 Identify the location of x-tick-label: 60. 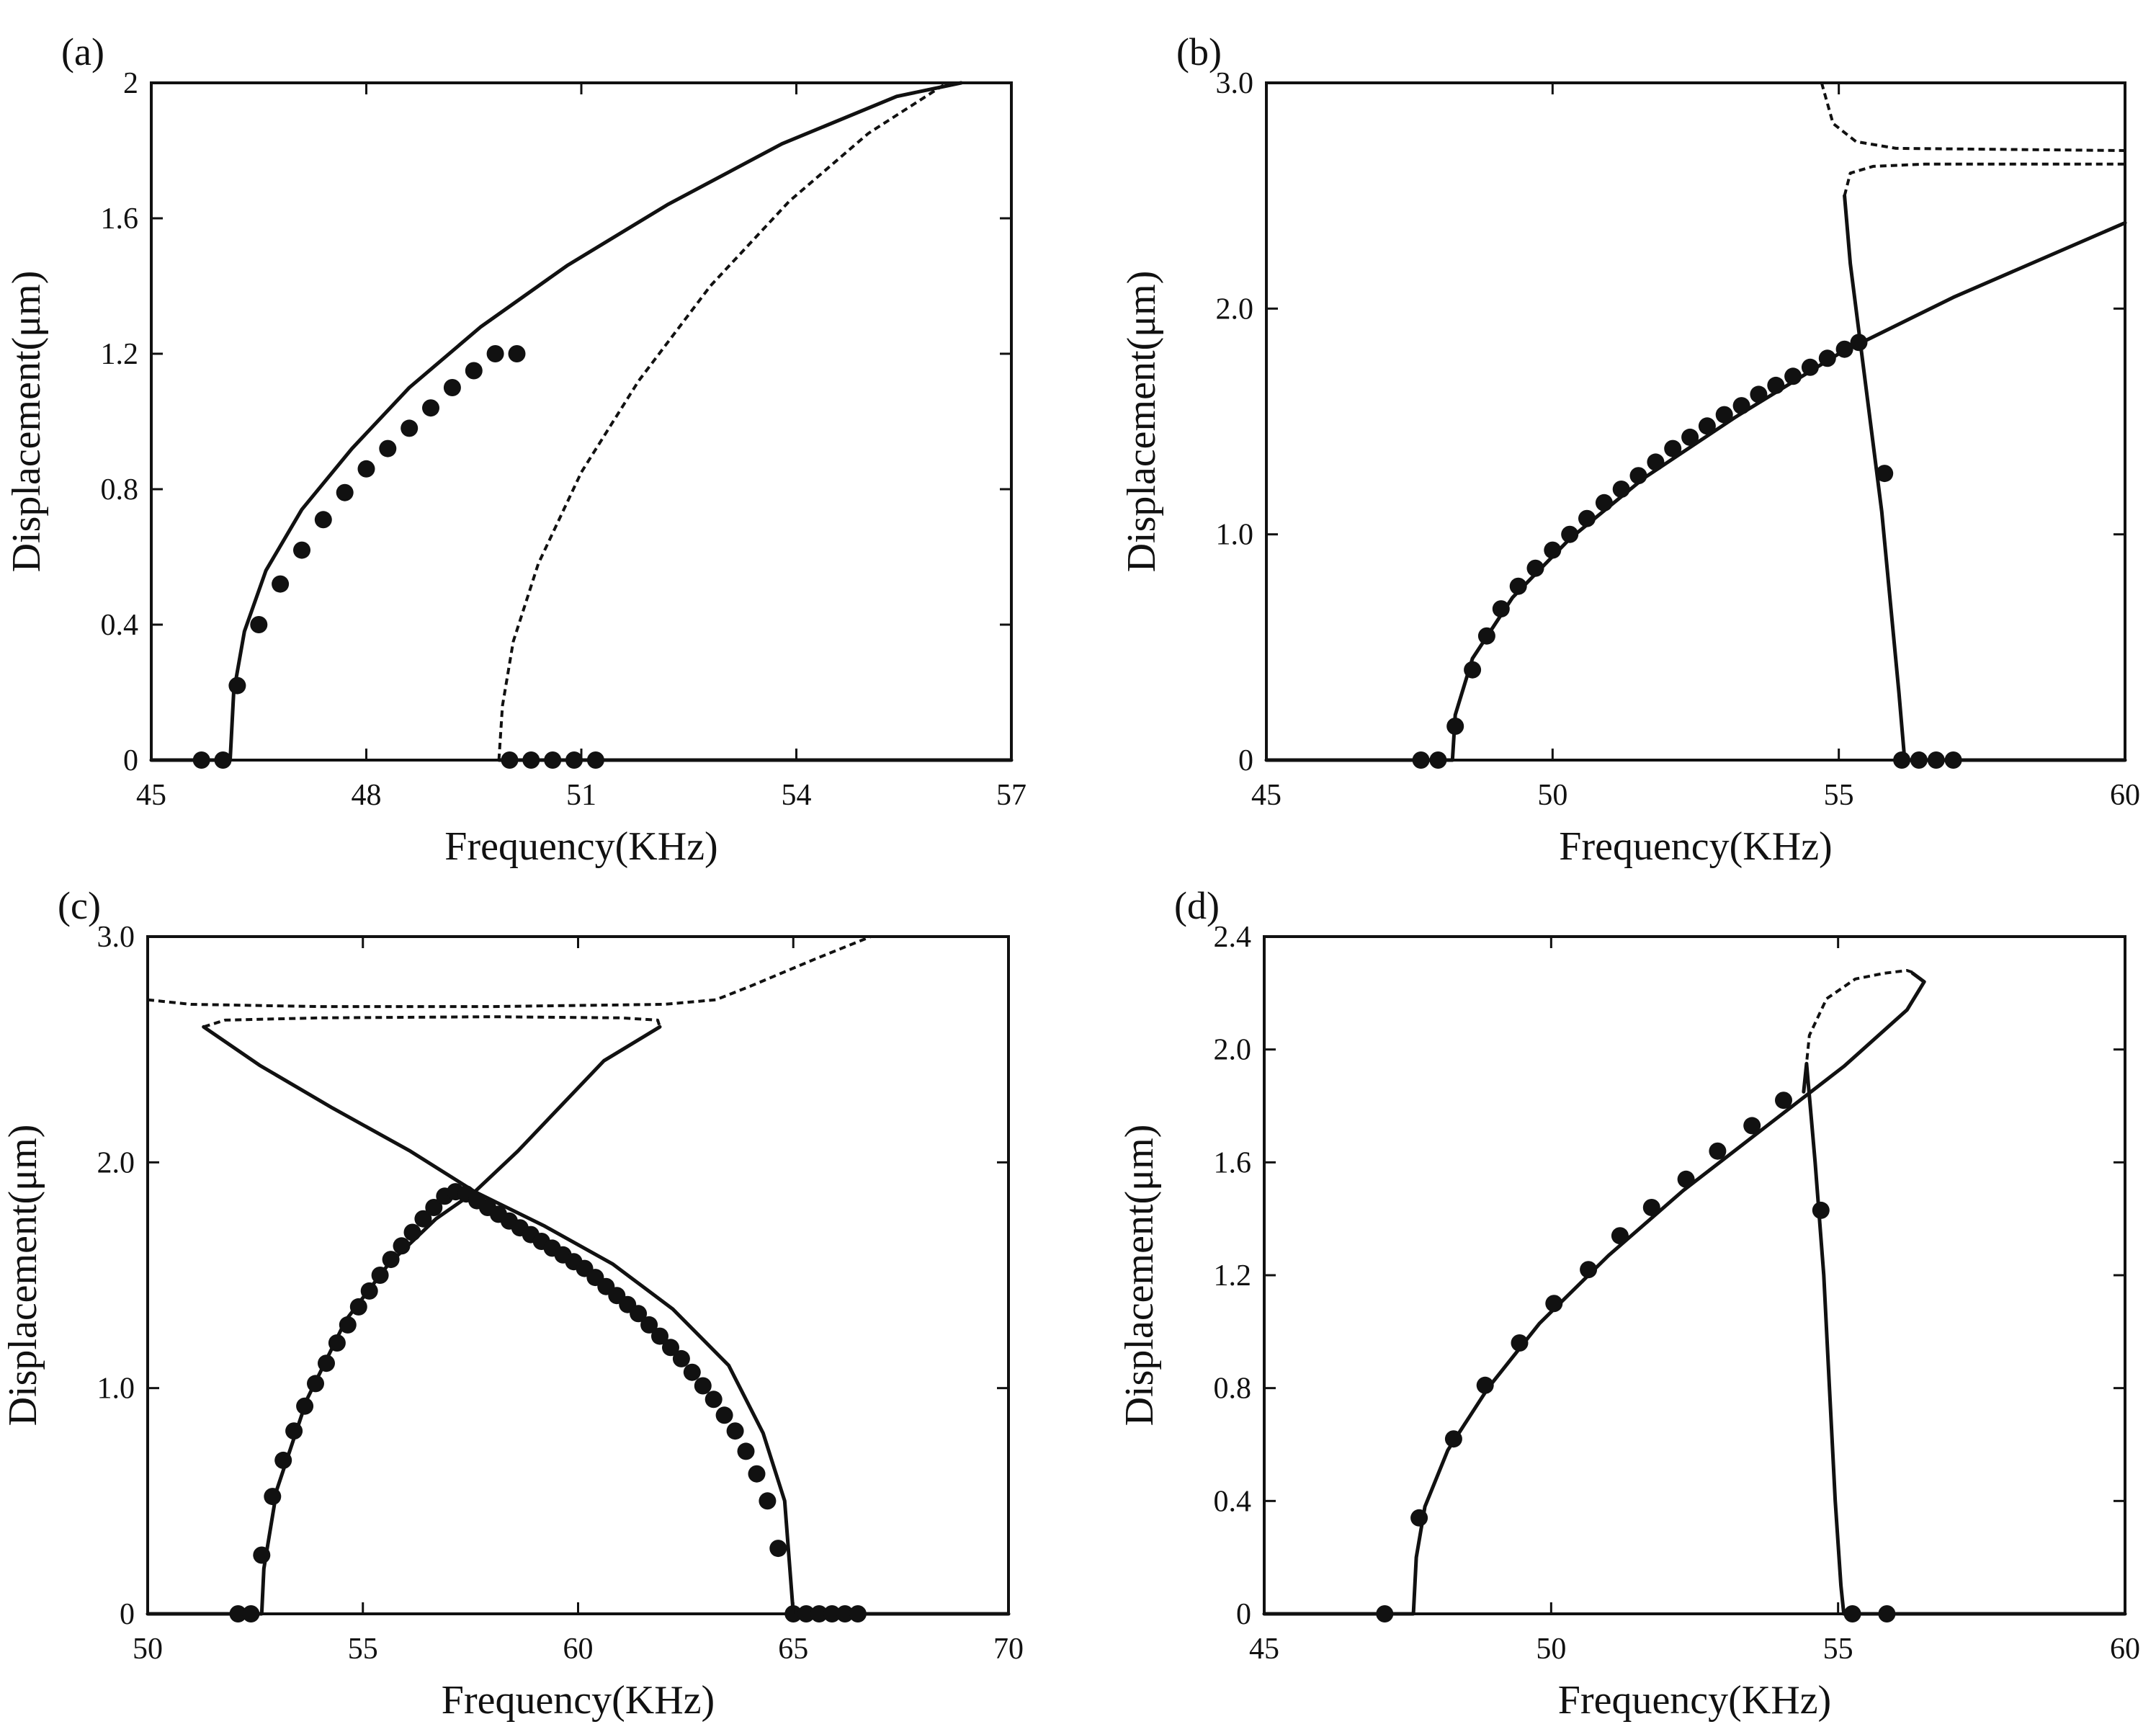
(2125, 796).